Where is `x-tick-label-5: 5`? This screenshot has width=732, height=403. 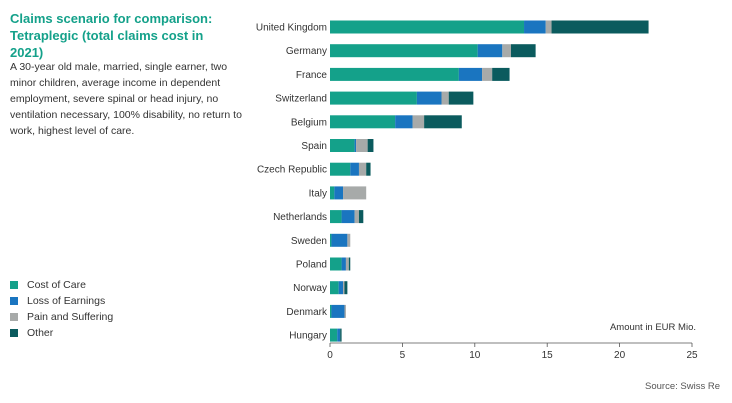 x-tick-label-5: 5 is located at coordinates (403, 355).